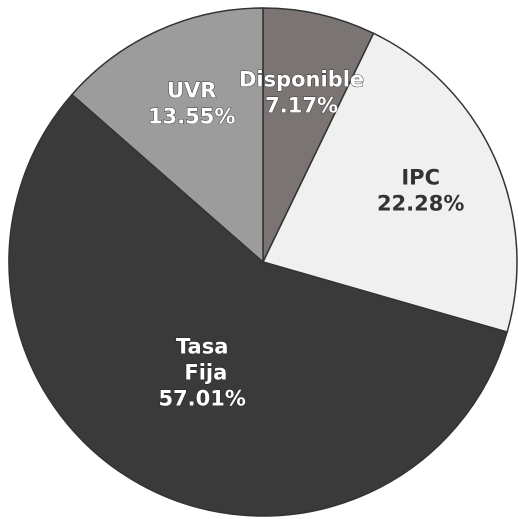  Describe the element at coordinates (420, 177) in the screenshot. I see `slice-label: IPC` at that location.